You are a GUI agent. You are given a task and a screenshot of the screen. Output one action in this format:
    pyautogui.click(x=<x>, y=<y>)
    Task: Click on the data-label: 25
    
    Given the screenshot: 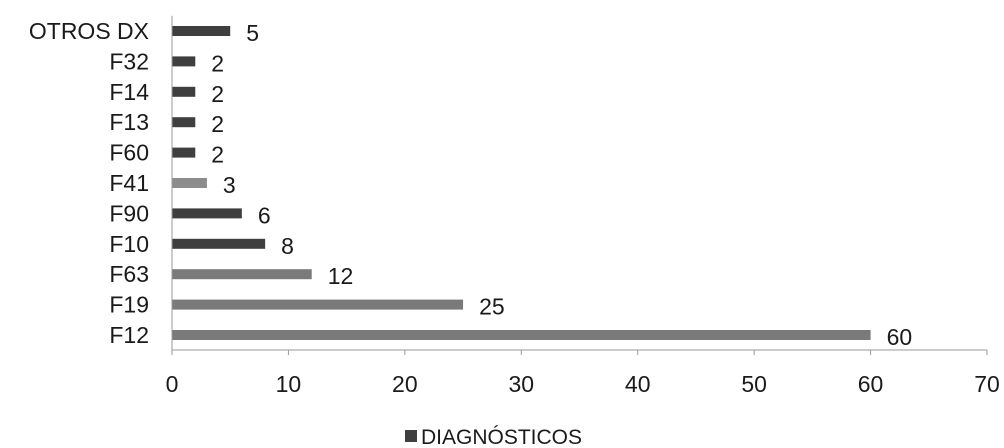 What is the action you would take?
    pyautogui.click(x=492, y=307)
    